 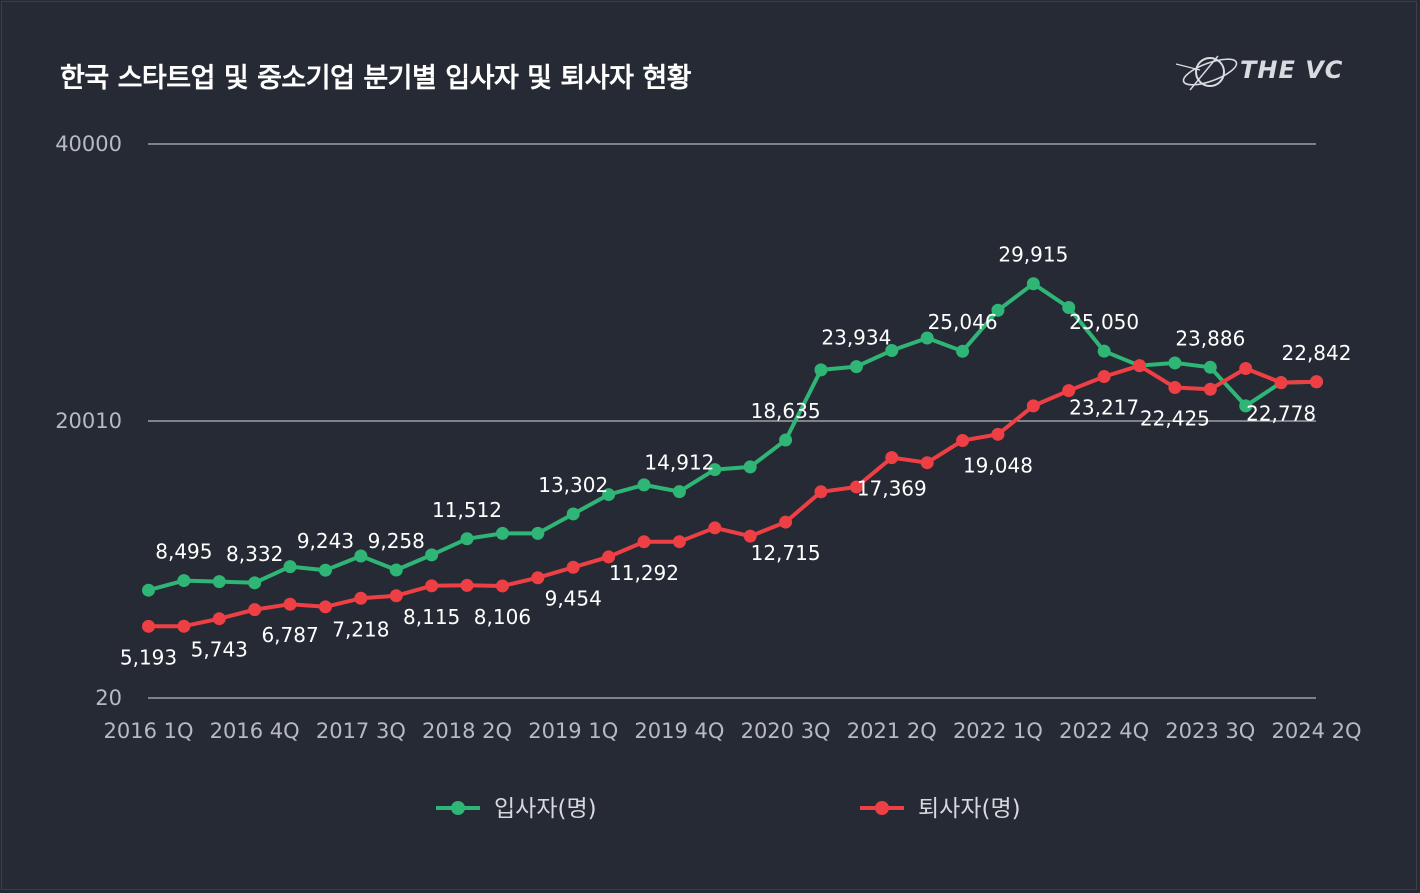 What do you see at coordinates (728, 809) in the screenshot?
I see `legend: 입사자(명) 퇴사자(명)` at bounding box center [728, 809].